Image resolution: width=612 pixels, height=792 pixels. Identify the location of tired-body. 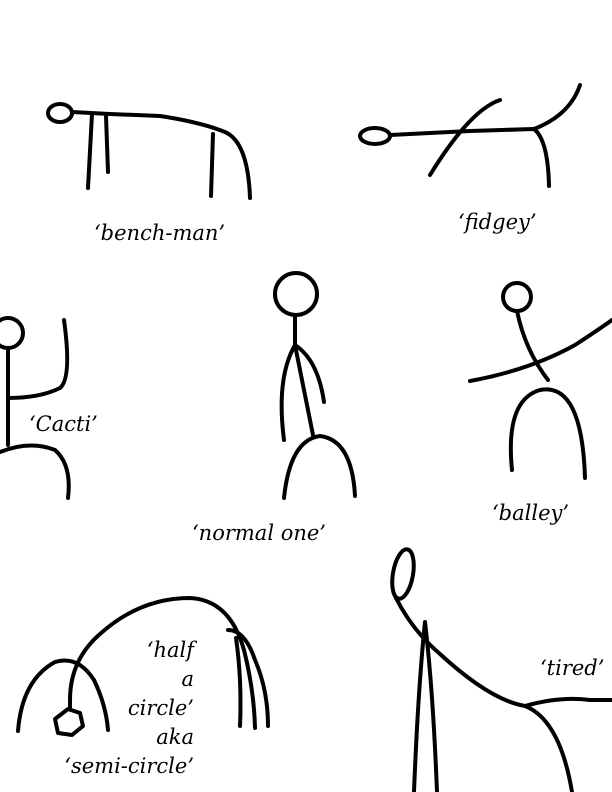
(484, 694).